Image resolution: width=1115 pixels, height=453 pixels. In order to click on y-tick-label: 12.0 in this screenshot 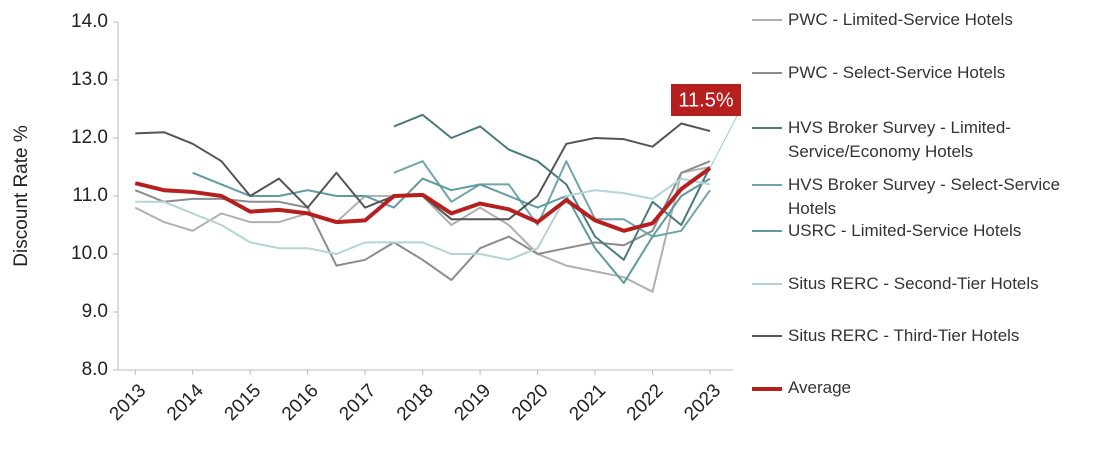, I will do `click(89, 137)`.